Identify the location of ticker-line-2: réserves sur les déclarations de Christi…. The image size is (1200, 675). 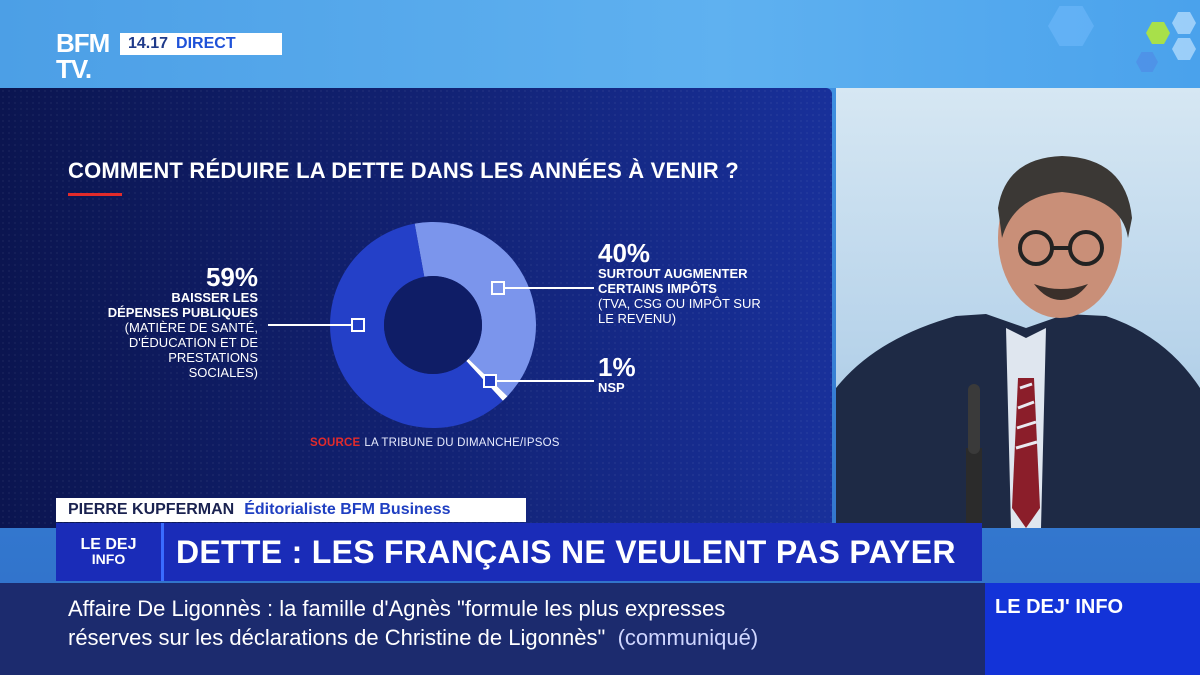
(413, 637).